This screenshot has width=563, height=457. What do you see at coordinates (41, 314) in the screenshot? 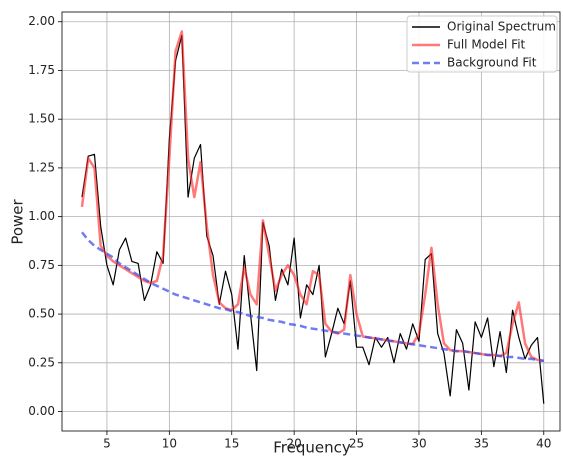
I see `y-tick-label: 0.50` at bounding box center [41, 314].